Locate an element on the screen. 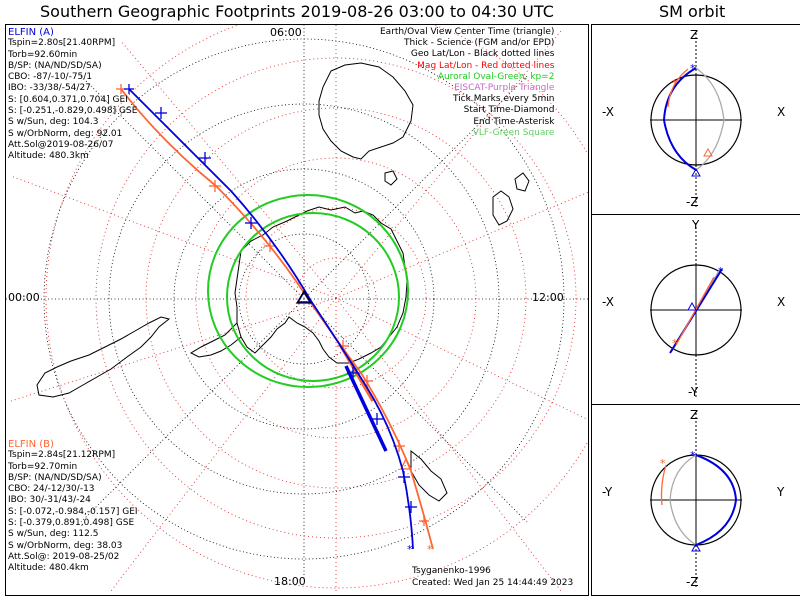  time-label-top: 06:00 is located at coordinates (286, 32).